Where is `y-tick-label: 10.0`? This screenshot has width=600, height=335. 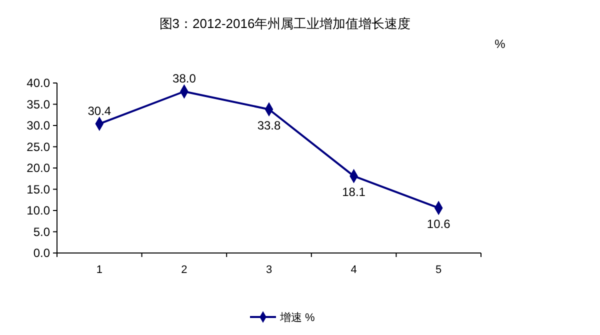 y-tick-label: 10.0 is located at coordinates (38, 211).